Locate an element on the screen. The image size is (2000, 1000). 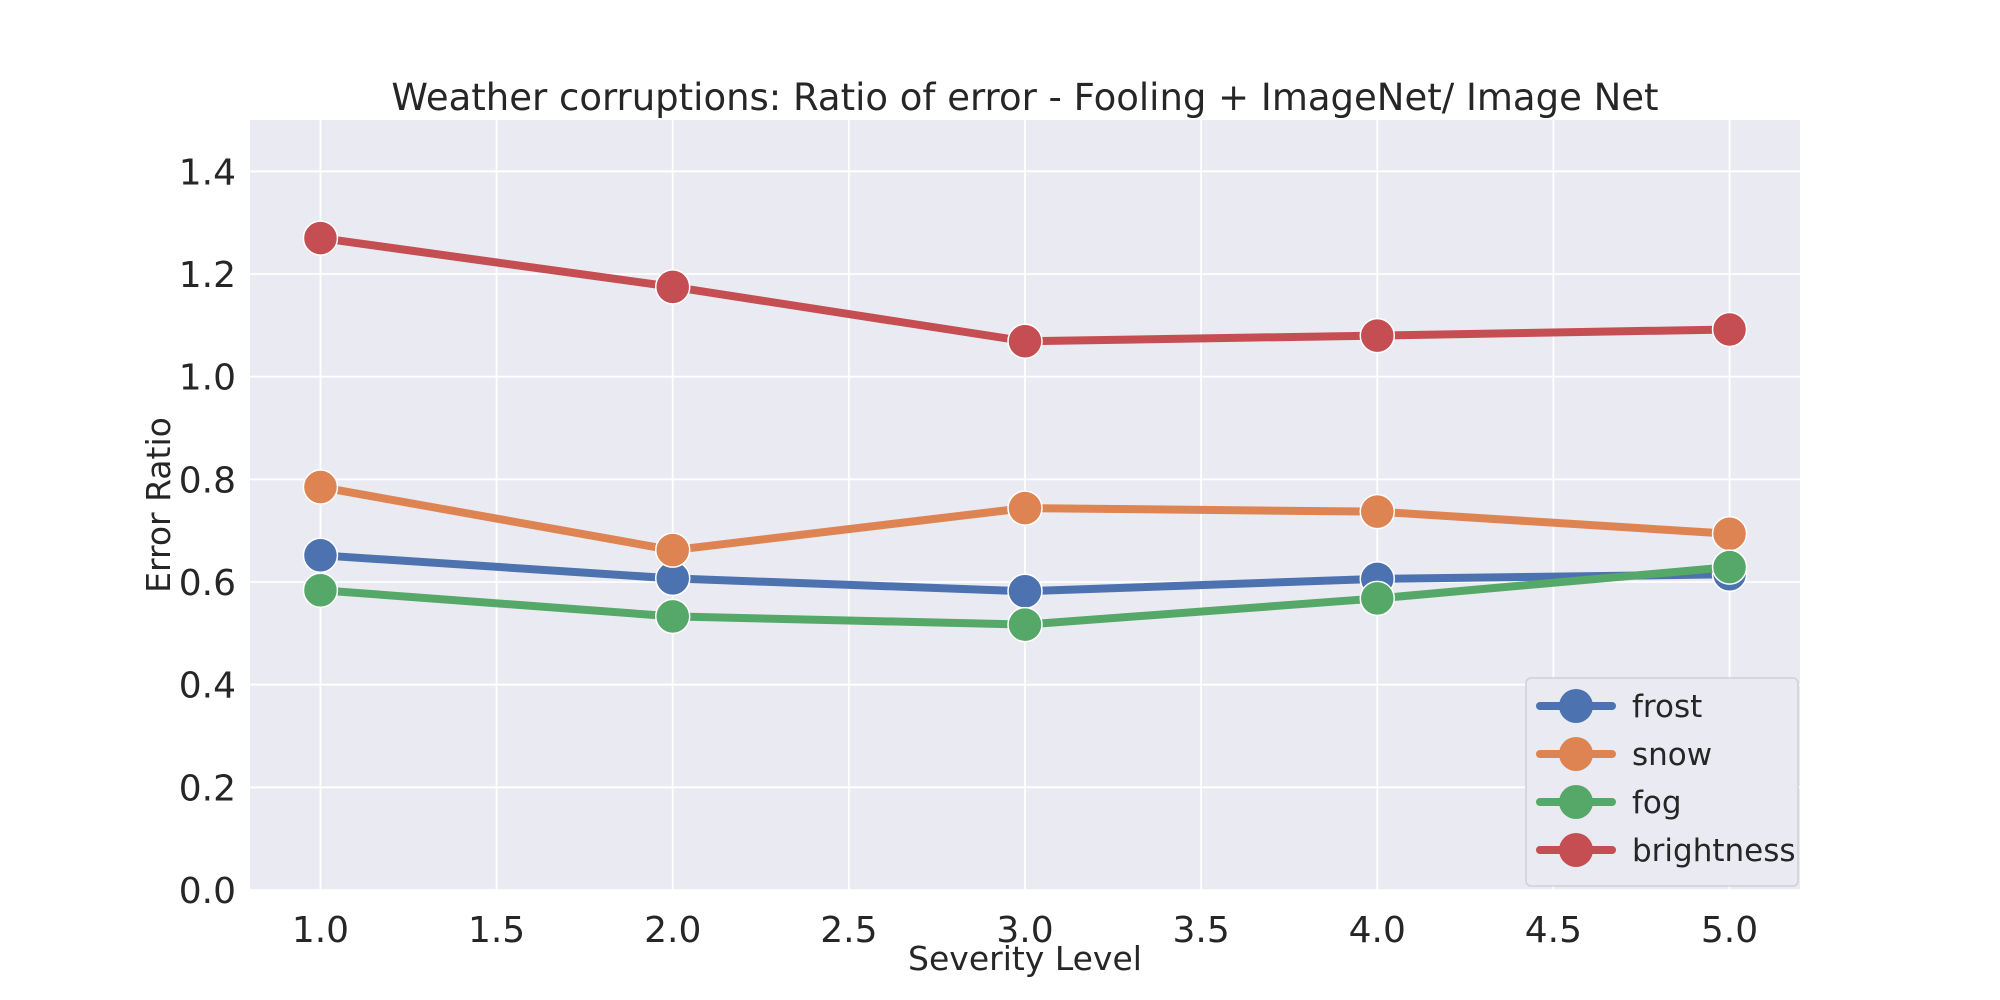
y-tick-label: 0.0 is located at coordinates (207, 891).